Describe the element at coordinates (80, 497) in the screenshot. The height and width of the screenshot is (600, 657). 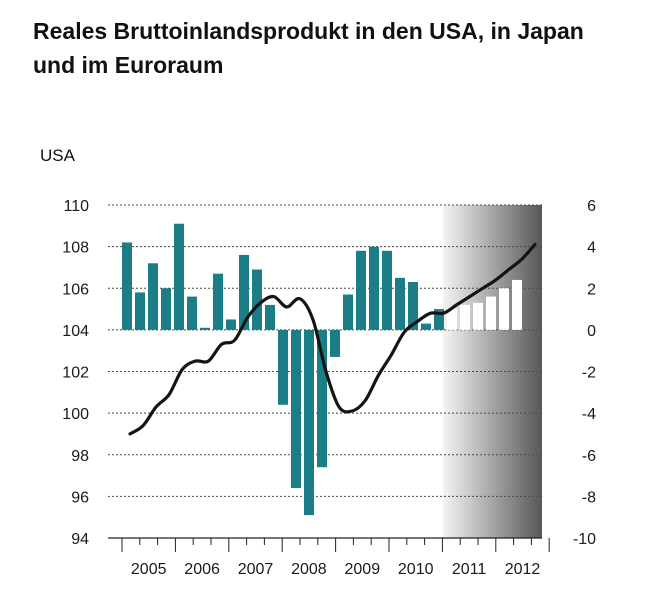
I see `left-axis-tick-label: 96` at that location.